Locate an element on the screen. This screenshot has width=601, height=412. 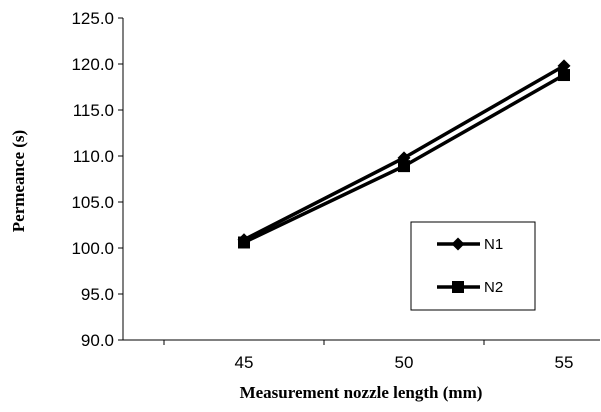
y-tick-label: 100.0 is located at coordinates (92, 248).